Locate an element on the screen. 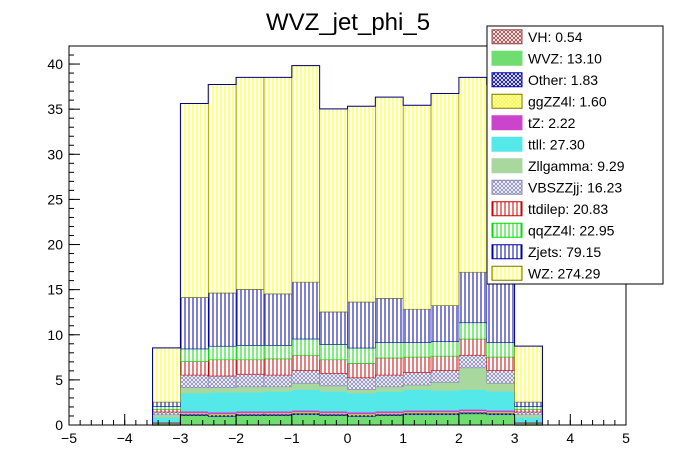  legend-entry-label: tZ: 2.22 is located at coordinates (552, 123).